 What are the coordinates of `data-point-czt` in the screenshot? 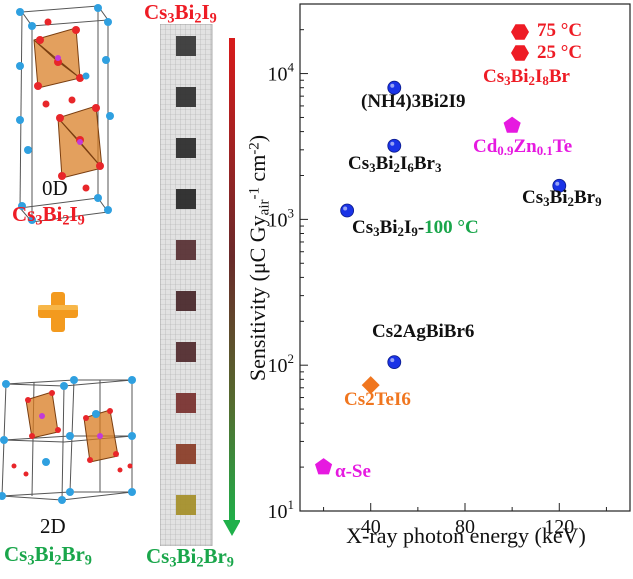 It's located at (512, 124).